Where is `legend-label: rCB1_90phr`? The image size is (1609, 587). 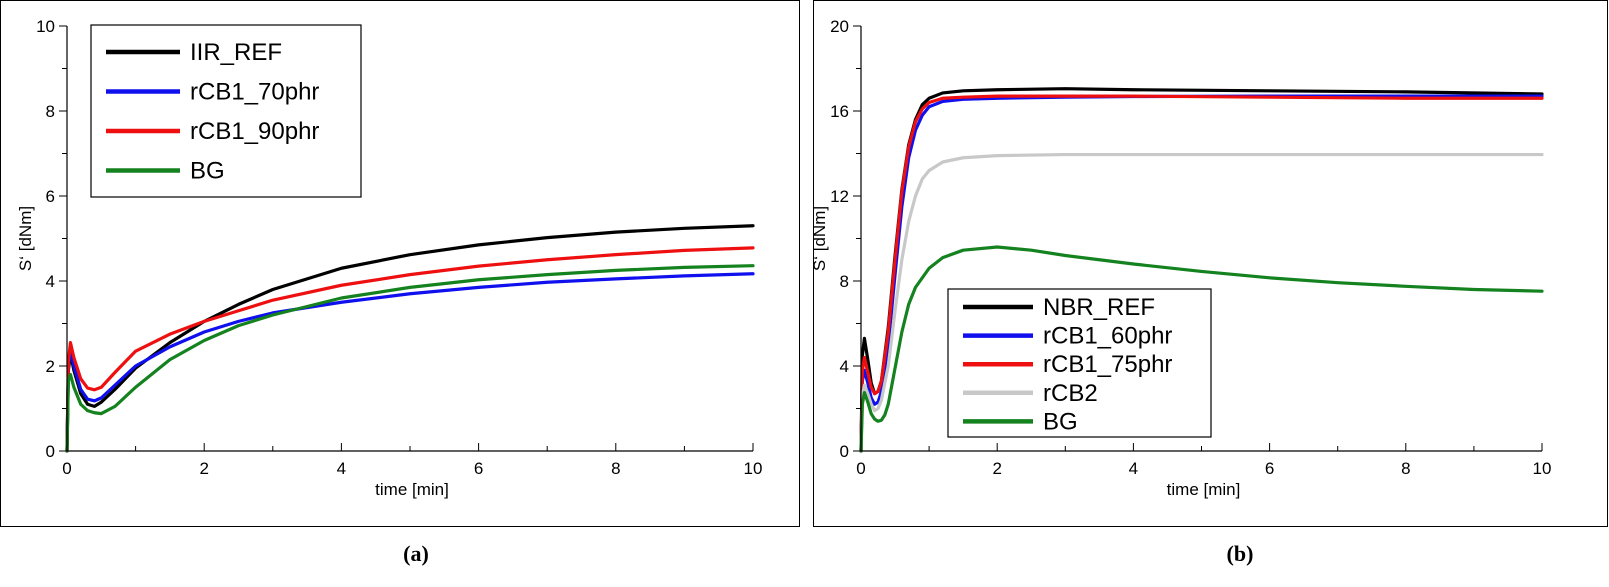
legend-label: rCB1_90phr is located at coordinates (254, 131).